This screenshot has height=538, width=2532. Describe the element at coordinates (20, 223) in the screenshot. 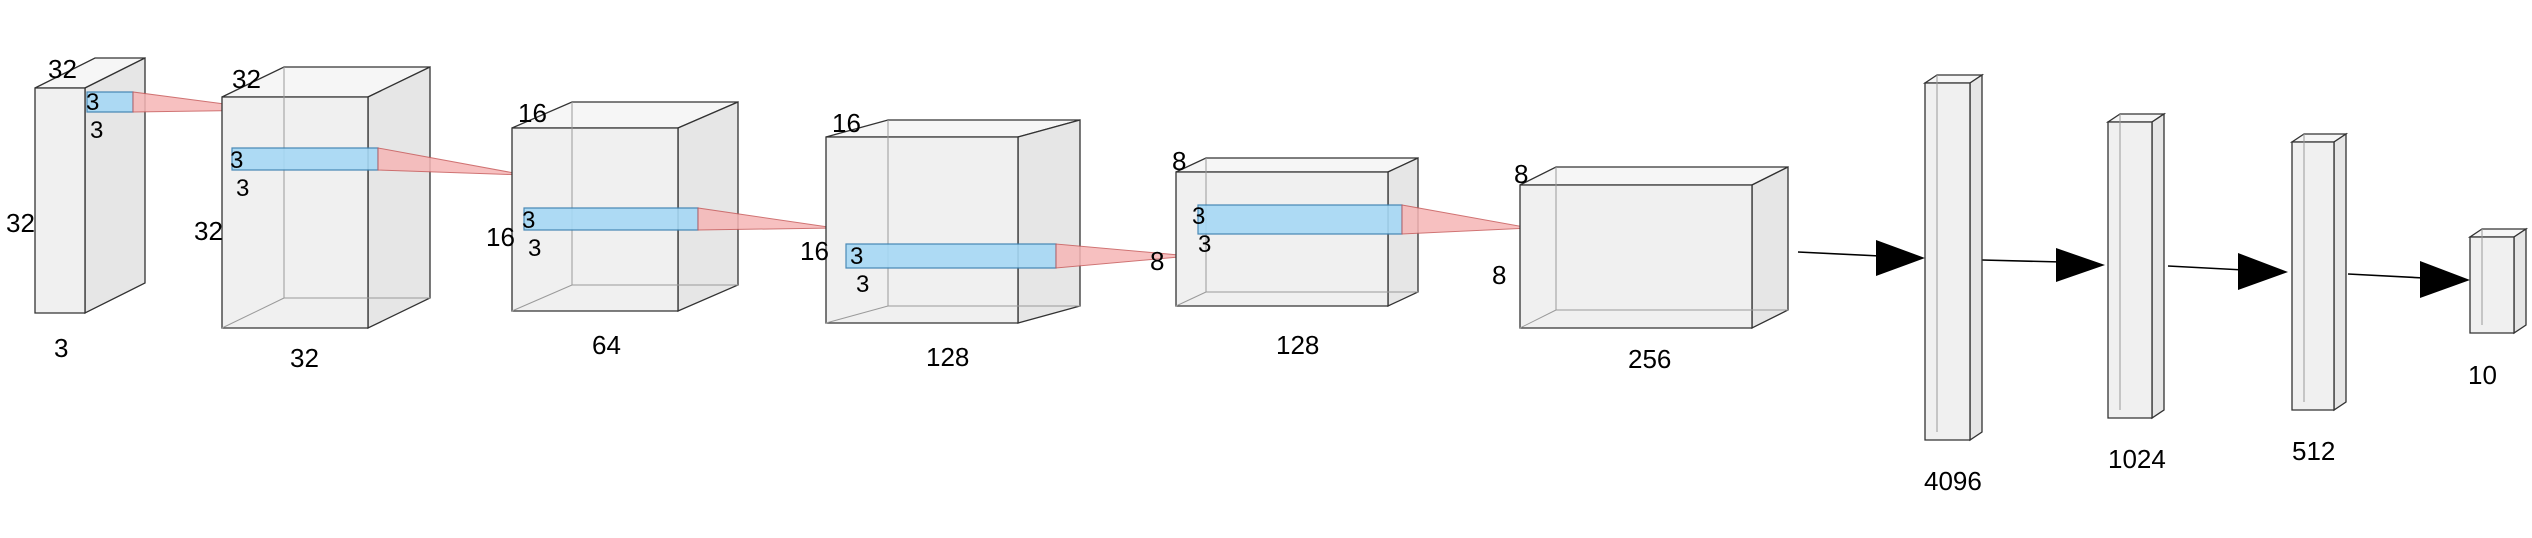

I see `conv-block-1-height-label: 32` at that location.